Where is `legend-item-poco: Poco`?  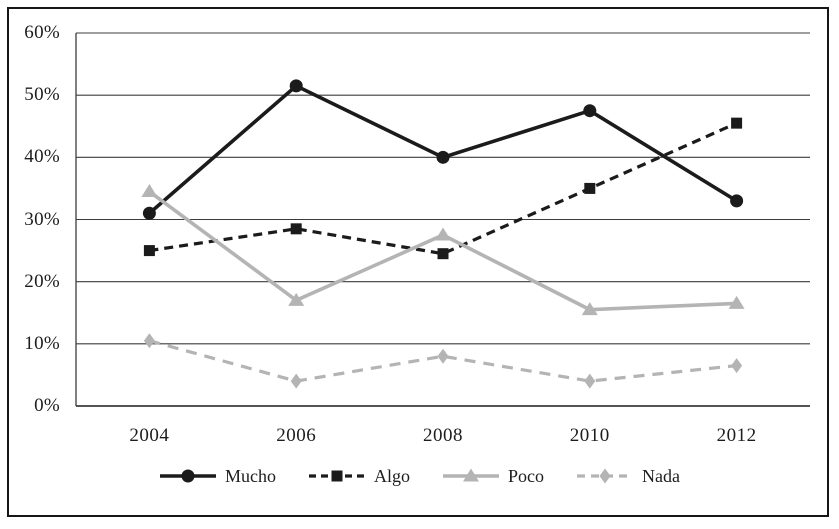 legend-item-poco: Poco is located at coordinates (493, 476).